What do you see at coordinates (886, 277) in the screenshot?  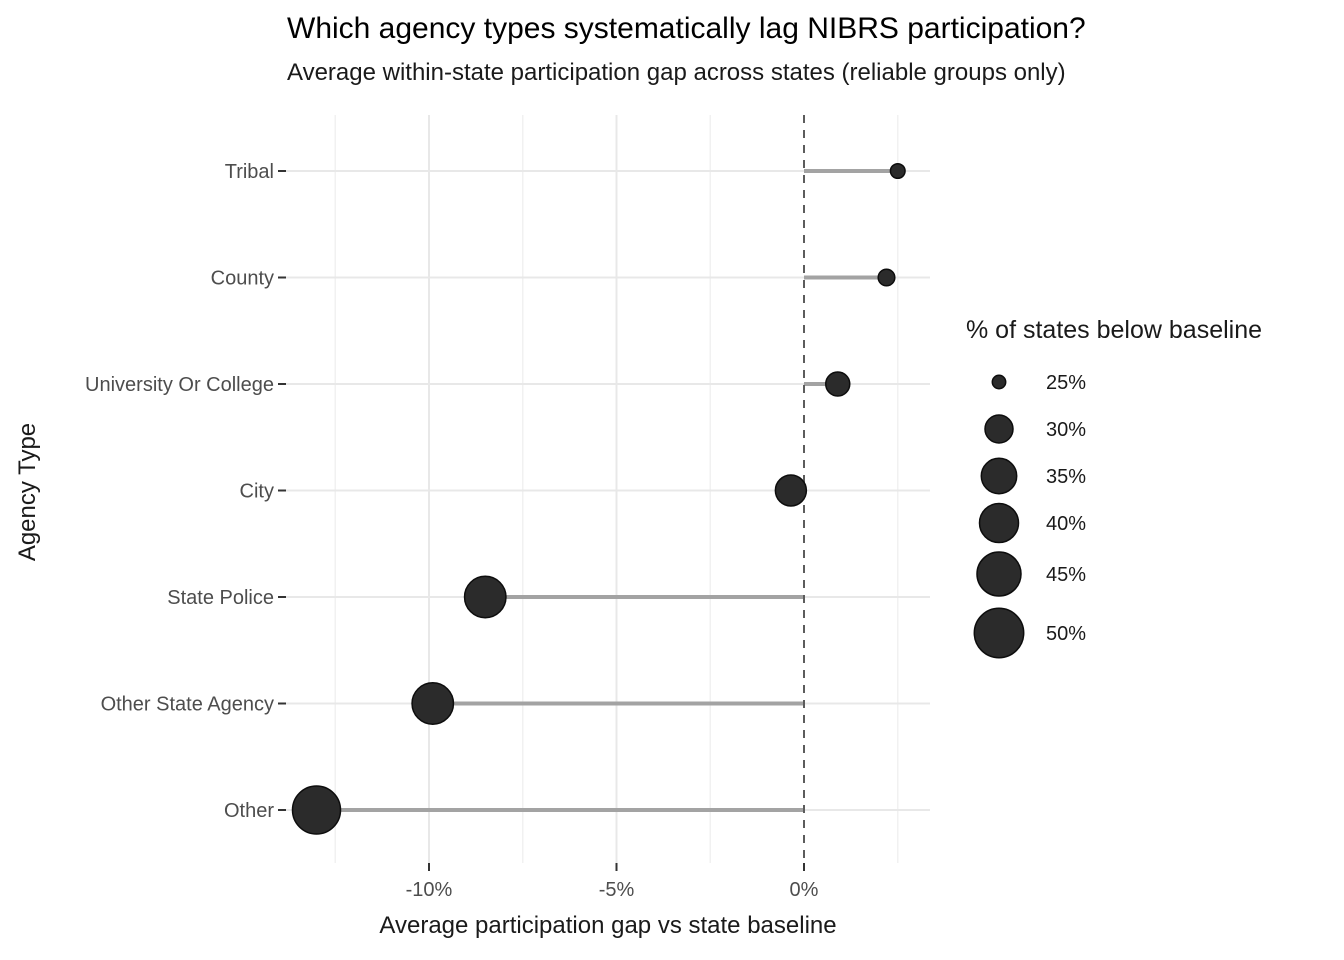 I see `dot-county` at bounding box center [886, 277].